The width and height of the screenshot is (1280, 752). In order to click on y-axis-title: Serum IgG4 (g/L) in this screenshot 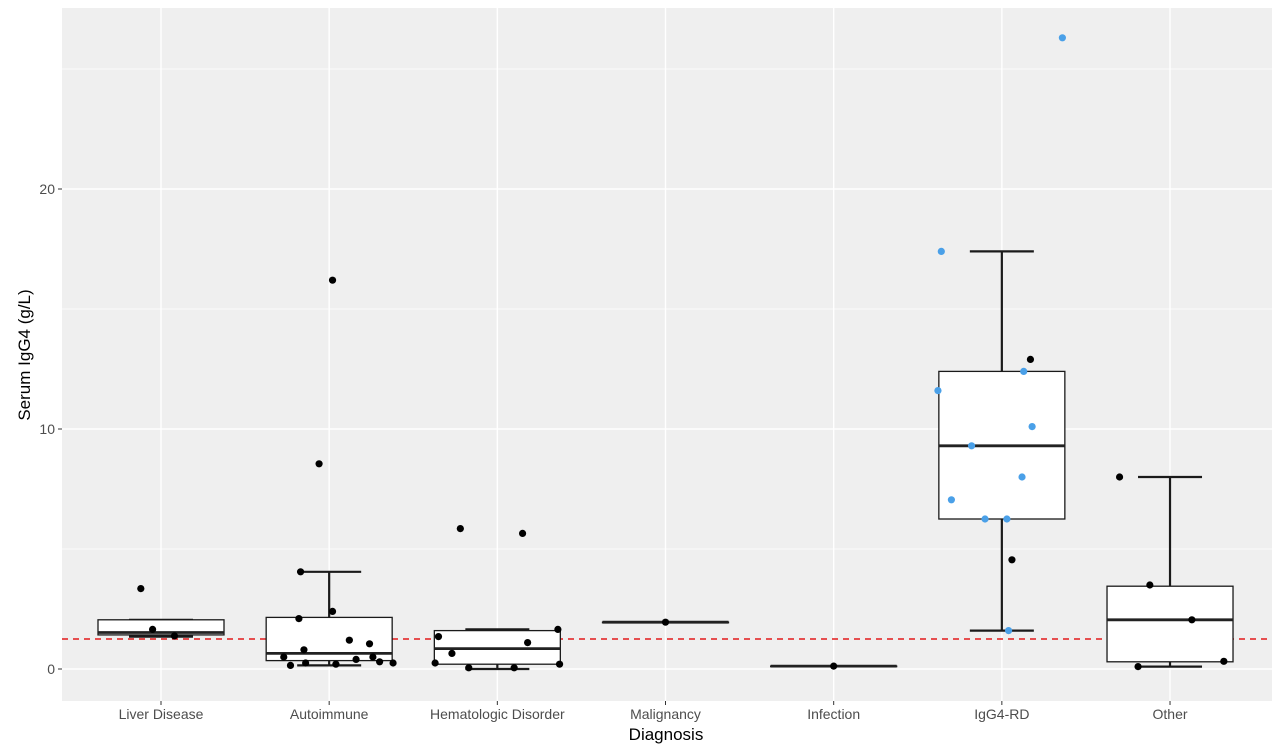, I will do `click(24, 354)`.